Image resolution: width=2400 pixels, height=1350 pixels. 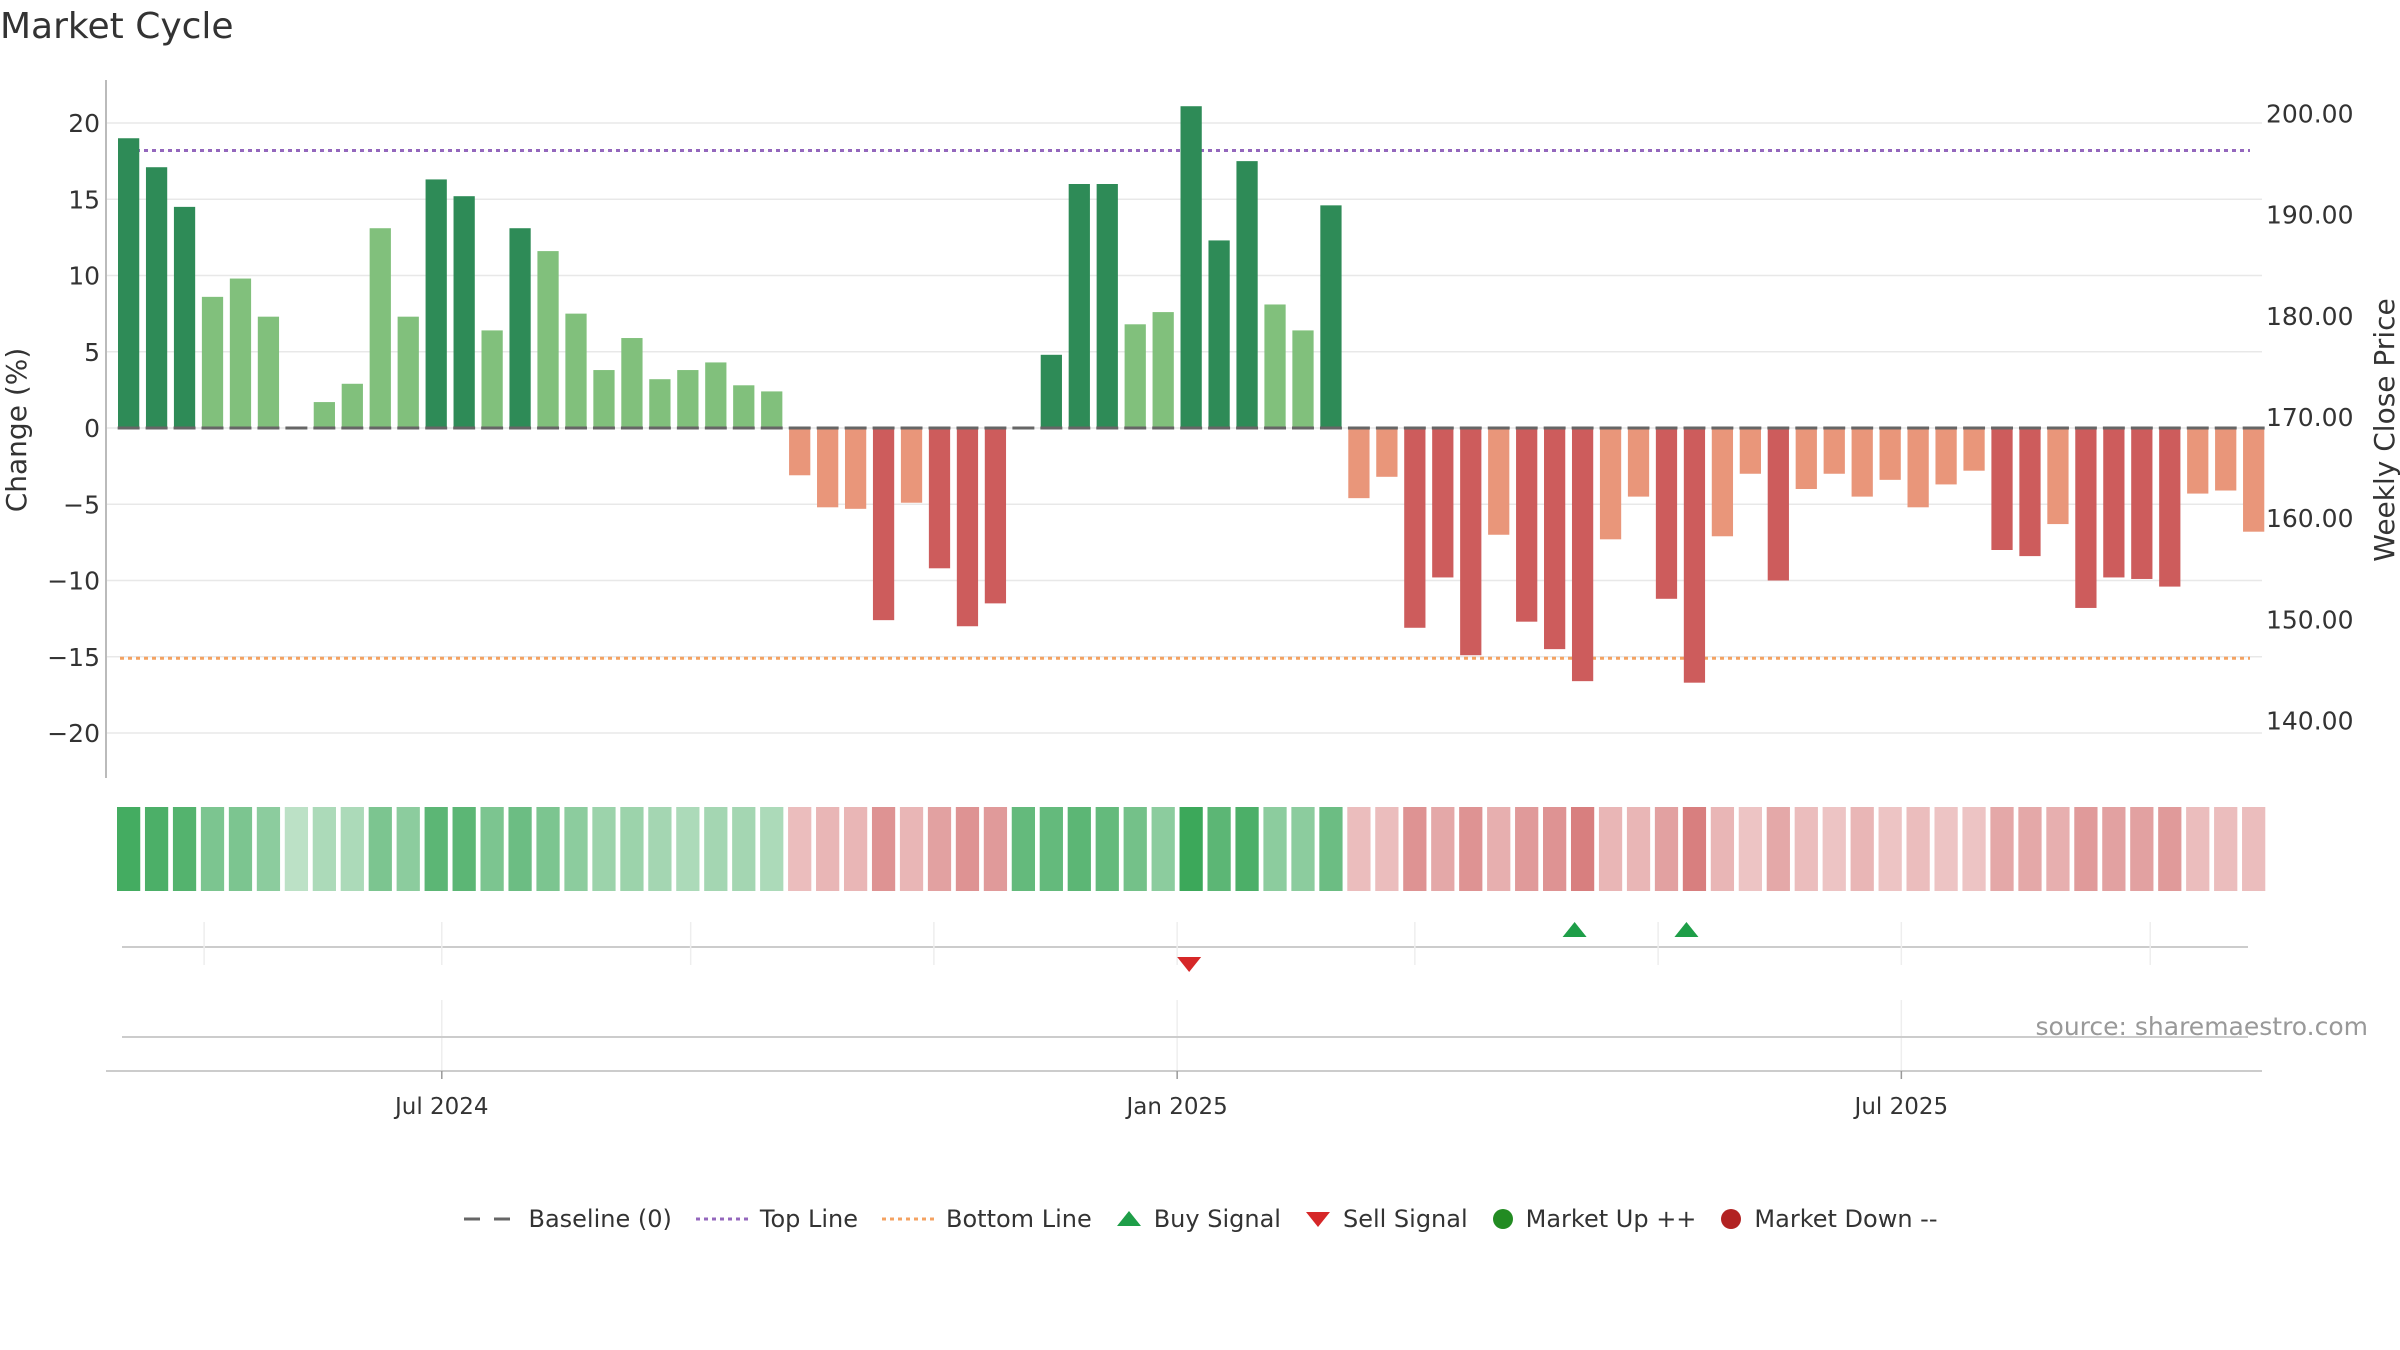 I want to click on legend-item-top-line: Top Line, so click(x=776, y=1219).